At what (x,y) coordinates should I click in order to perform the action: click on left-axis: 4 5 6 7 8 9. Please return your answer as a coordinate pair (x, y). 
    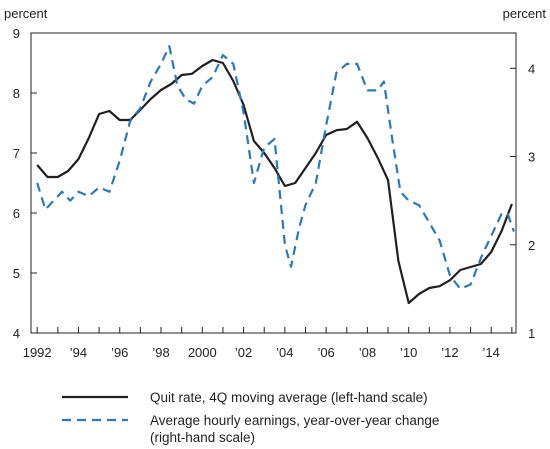
    Looking at the image, I should click on (25, 183).